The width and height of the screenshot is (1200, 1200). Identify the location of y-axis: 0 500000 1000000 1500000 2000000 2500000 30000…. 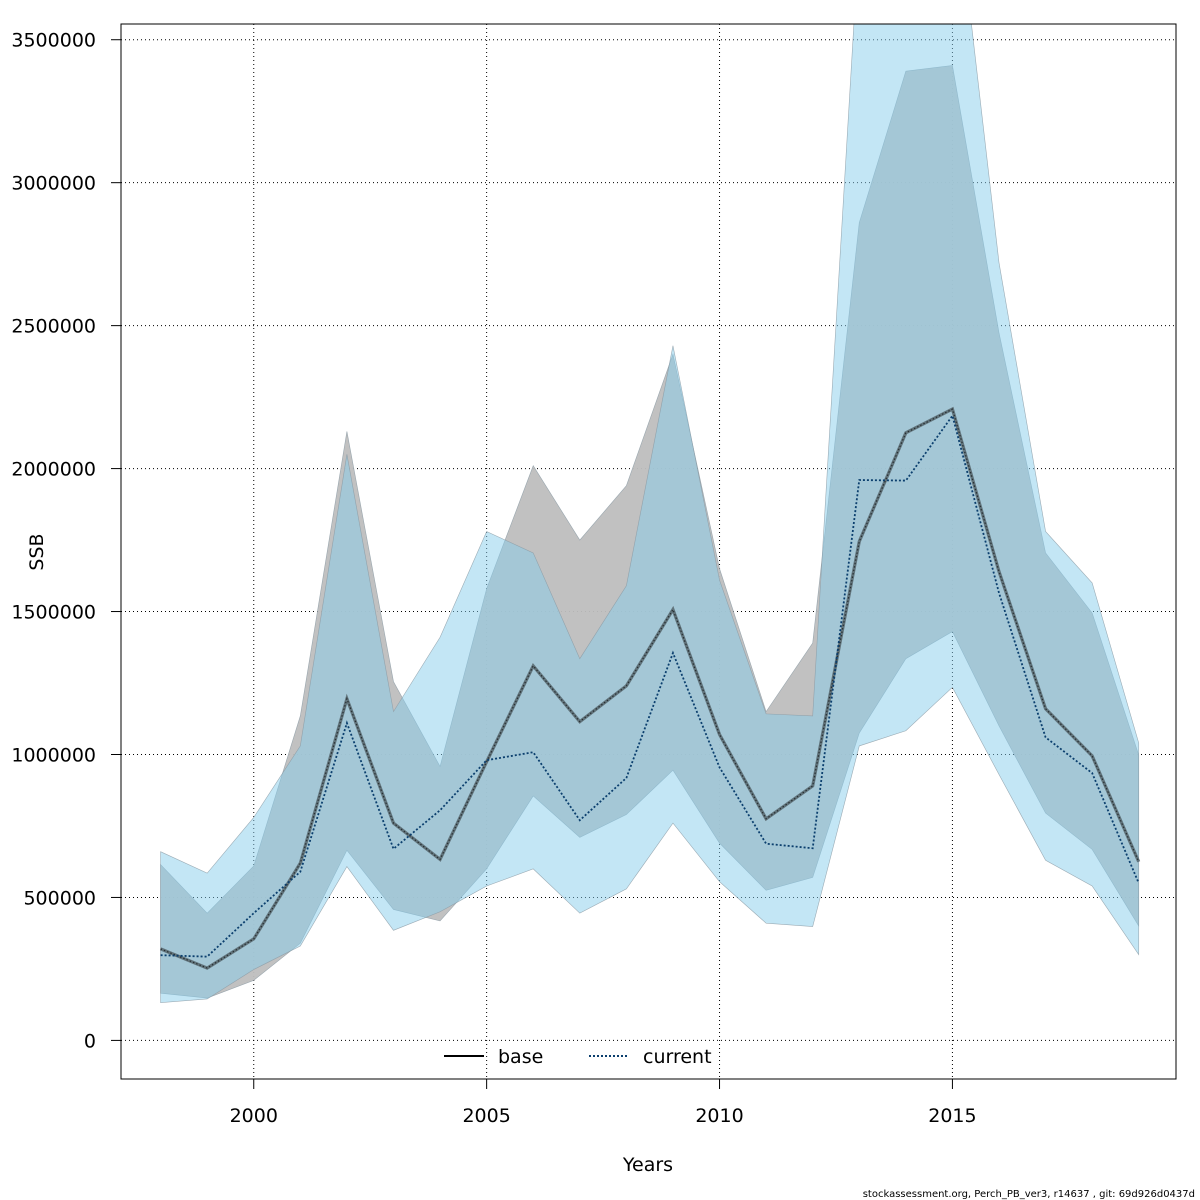
(66, 541).